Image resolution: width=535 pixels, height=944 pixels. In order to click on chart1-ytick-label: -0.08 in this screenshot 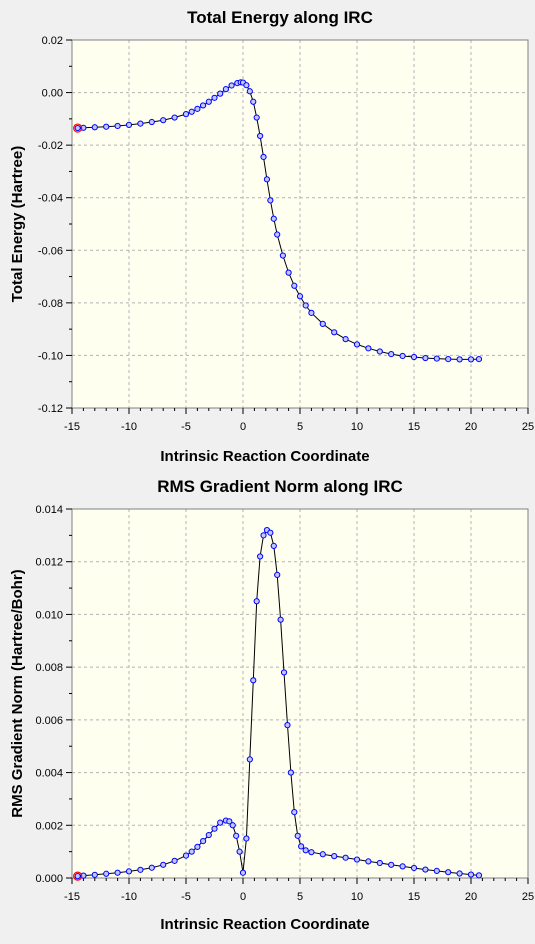, I will do `click(50, 304)`.